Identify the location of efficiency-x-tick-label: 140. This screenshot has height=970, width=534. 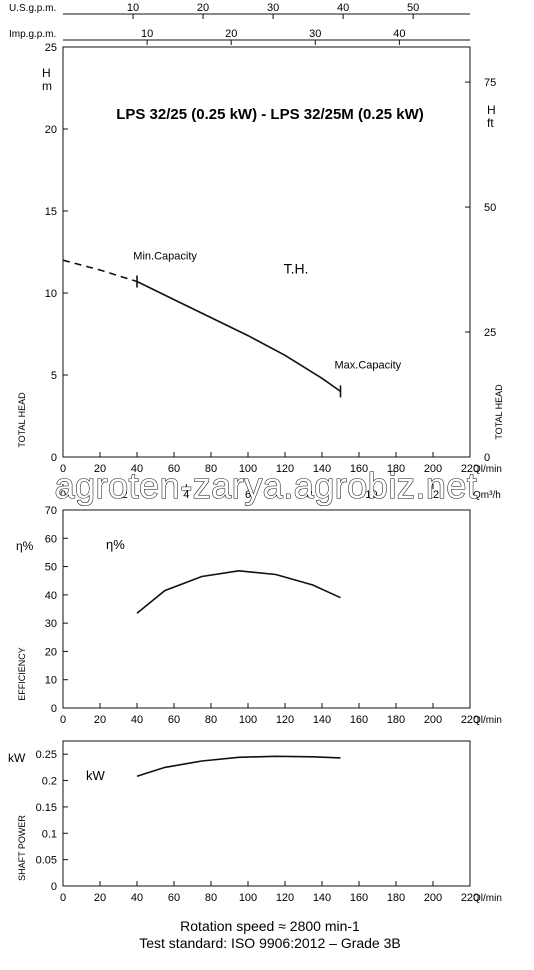
(322, 720).